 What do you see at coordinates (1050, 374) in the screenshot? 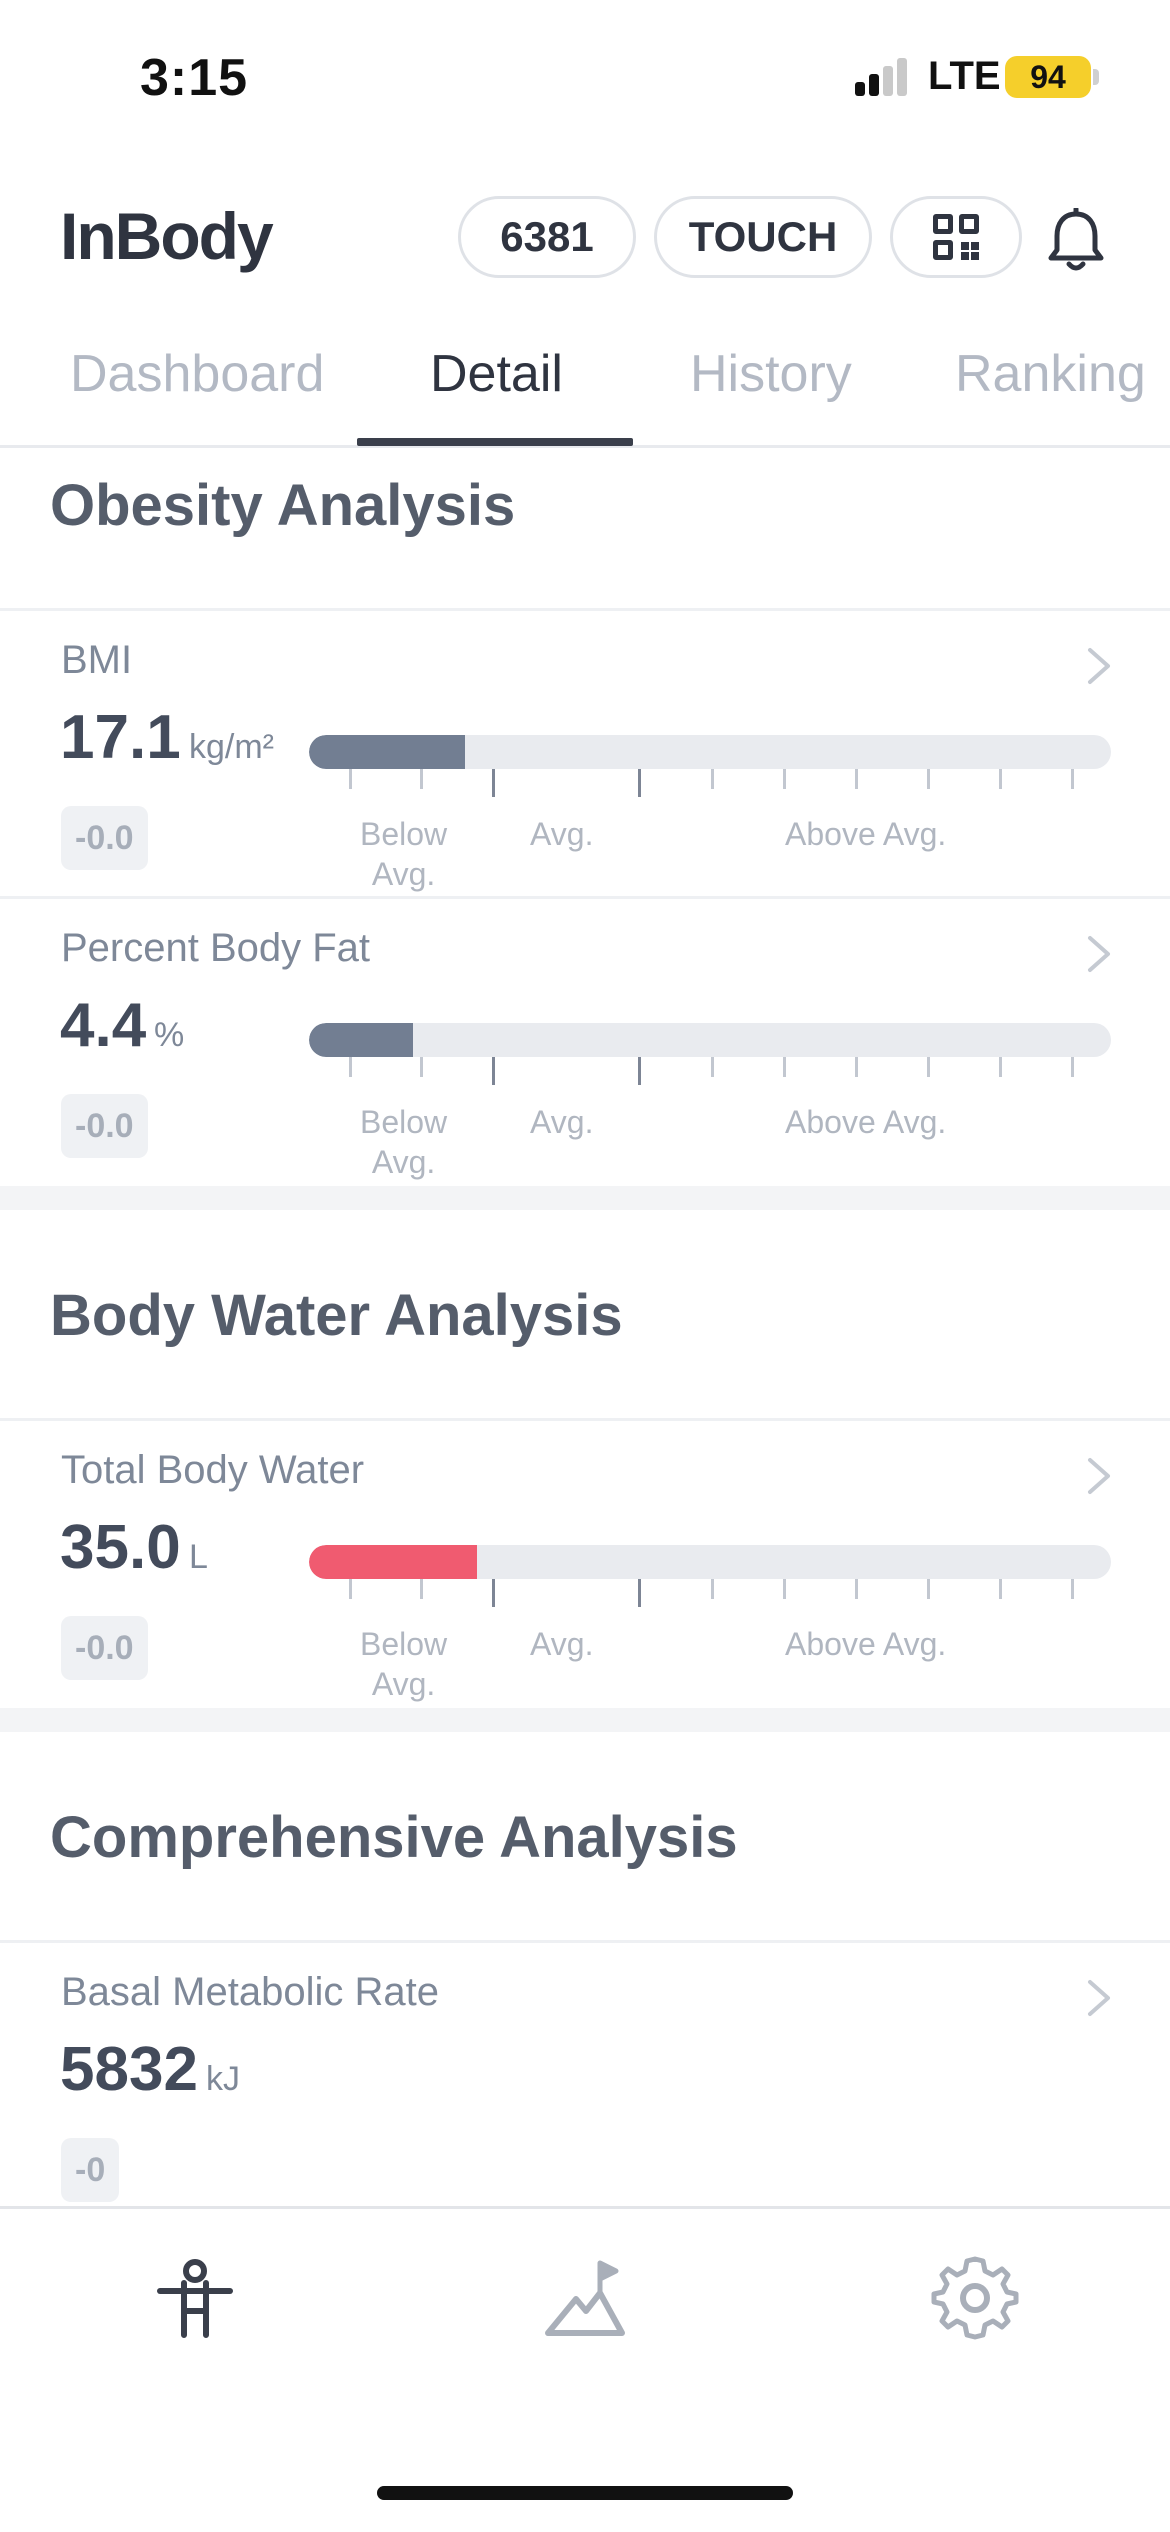
I see `tab-ranking: Ranking` at bounding box center [1050, 374].